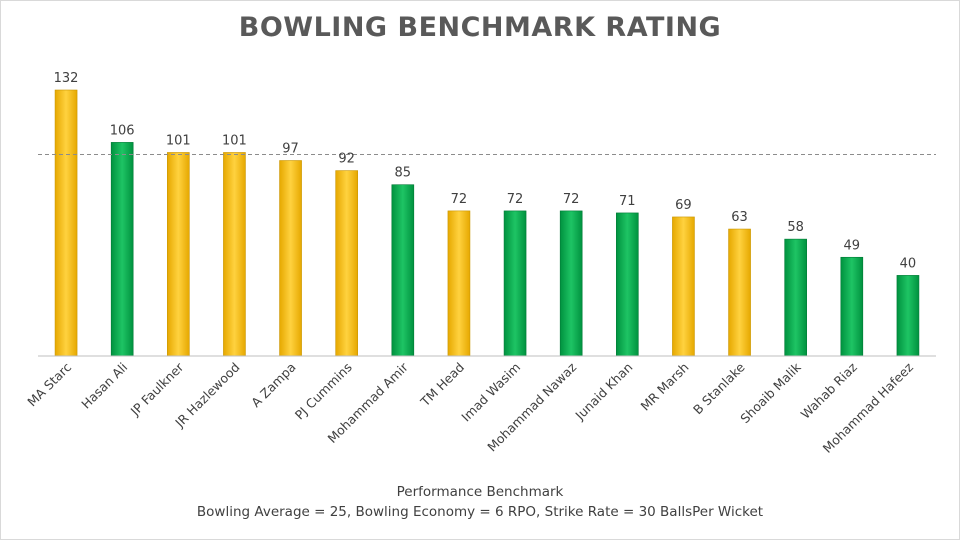  What do you see at coordinates (104, 386) in the screenshot?
I see `x-tick-label: Hasan Ali` at bounding box center [104, 386].